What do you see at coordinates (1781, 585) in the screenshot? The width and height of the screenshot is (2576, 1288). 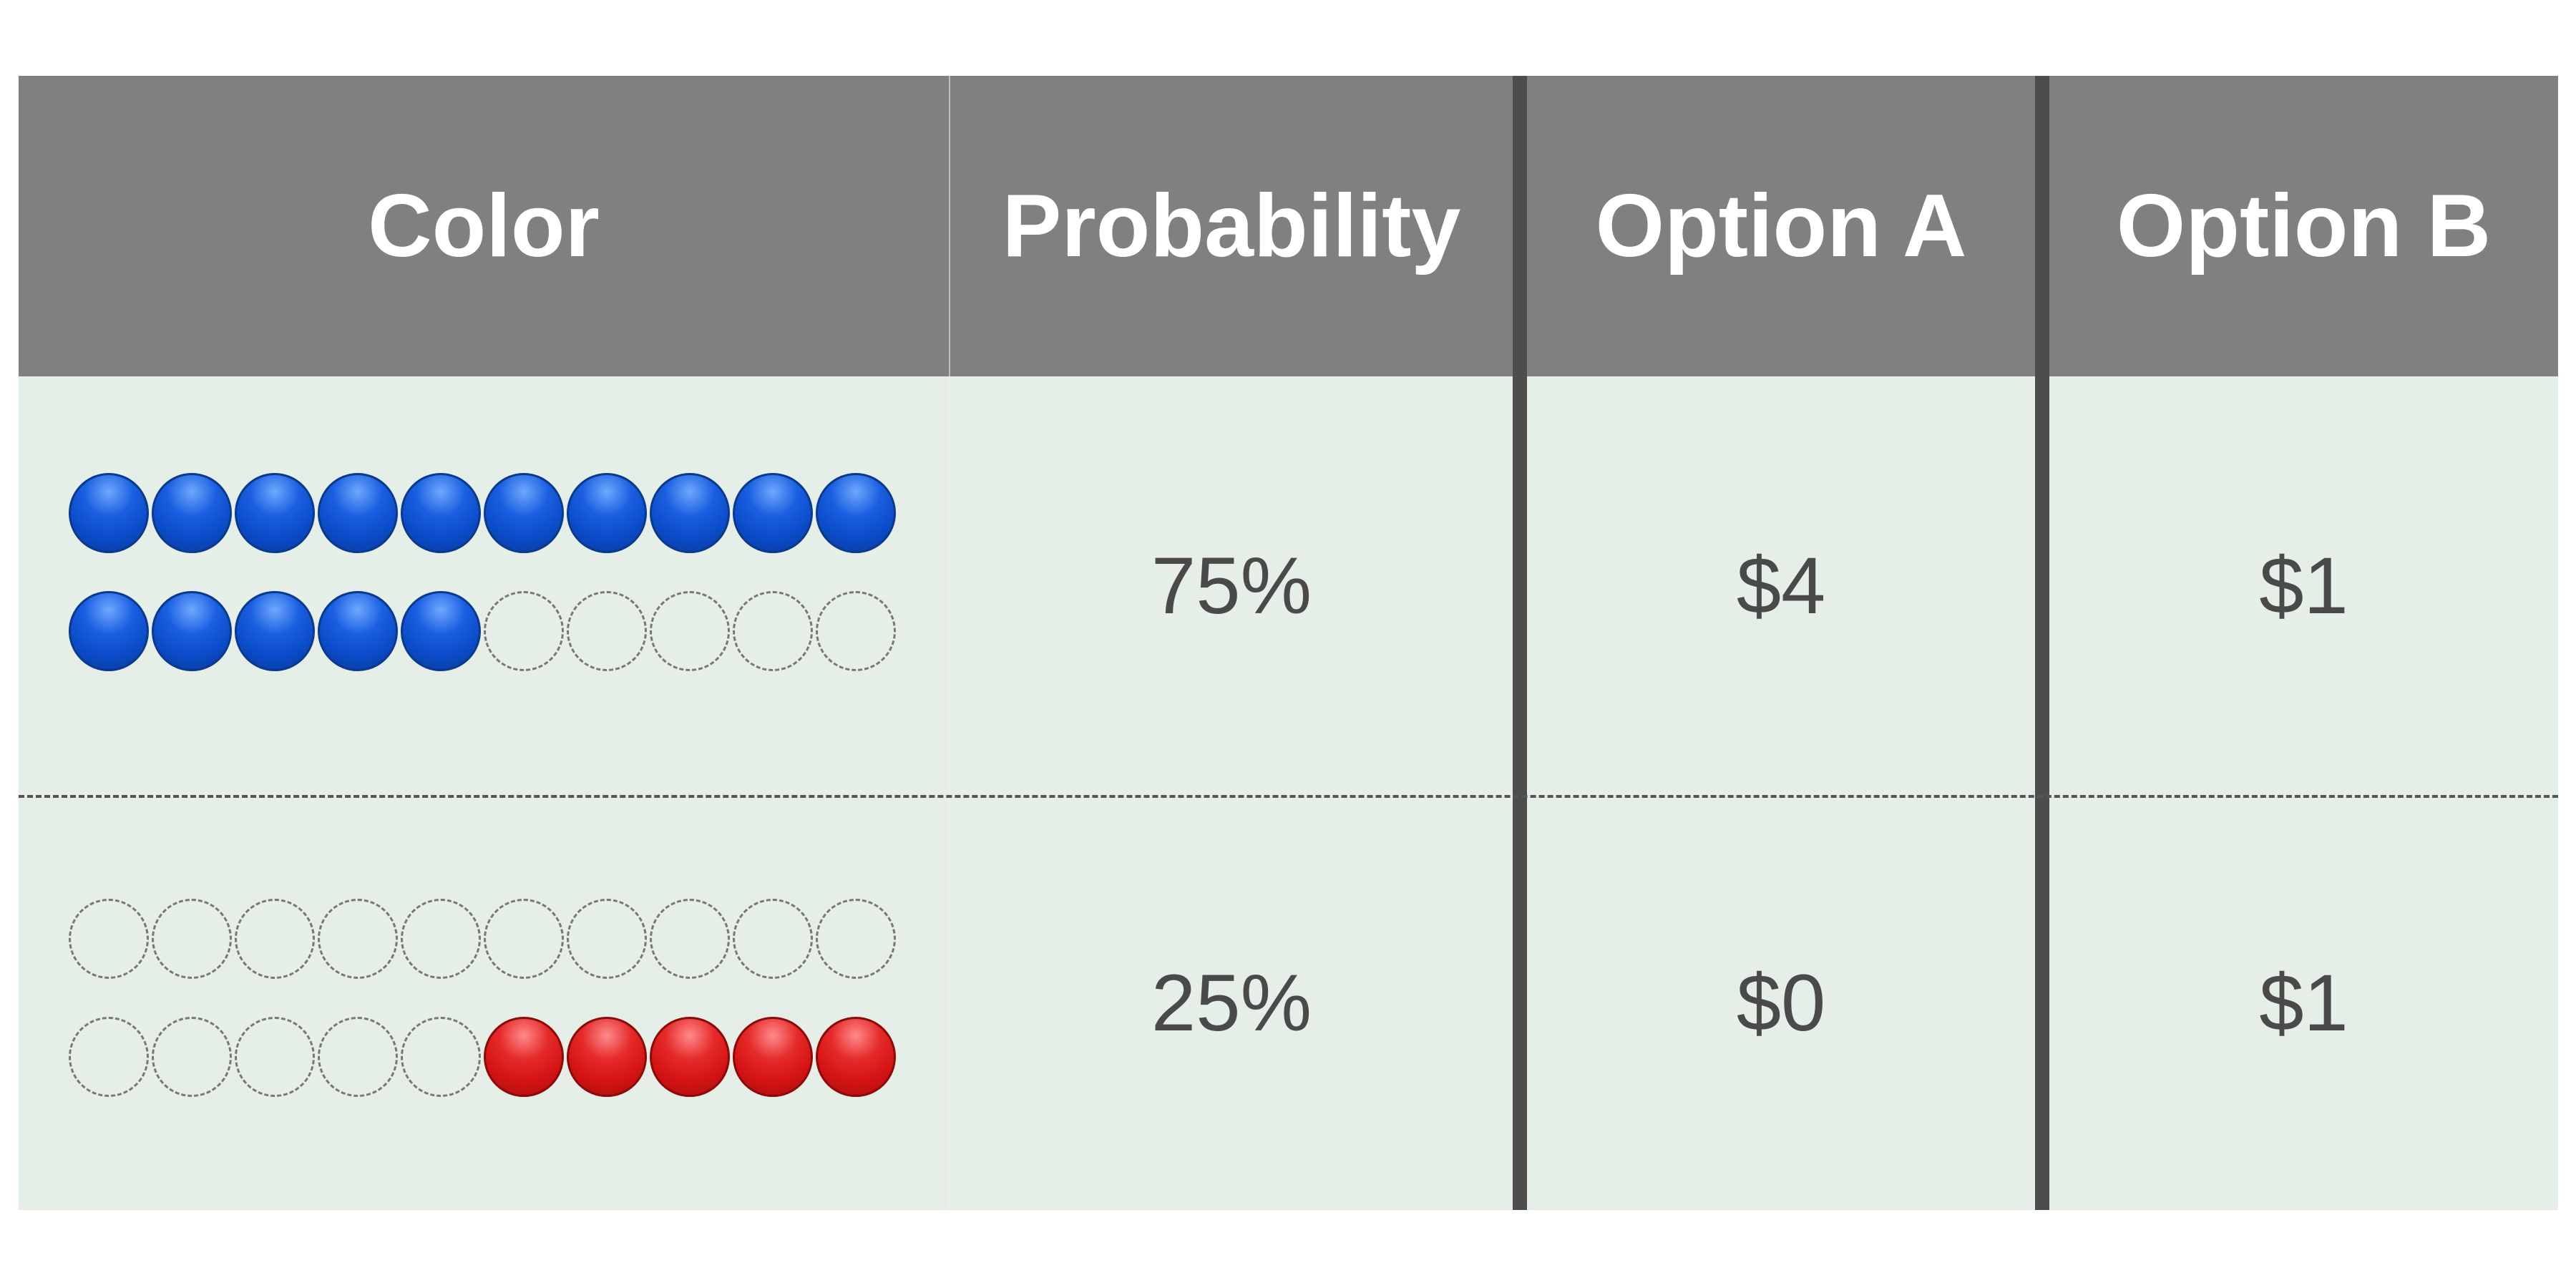 I see `option-a-cell: $4` at bounding box center [1781, 585].